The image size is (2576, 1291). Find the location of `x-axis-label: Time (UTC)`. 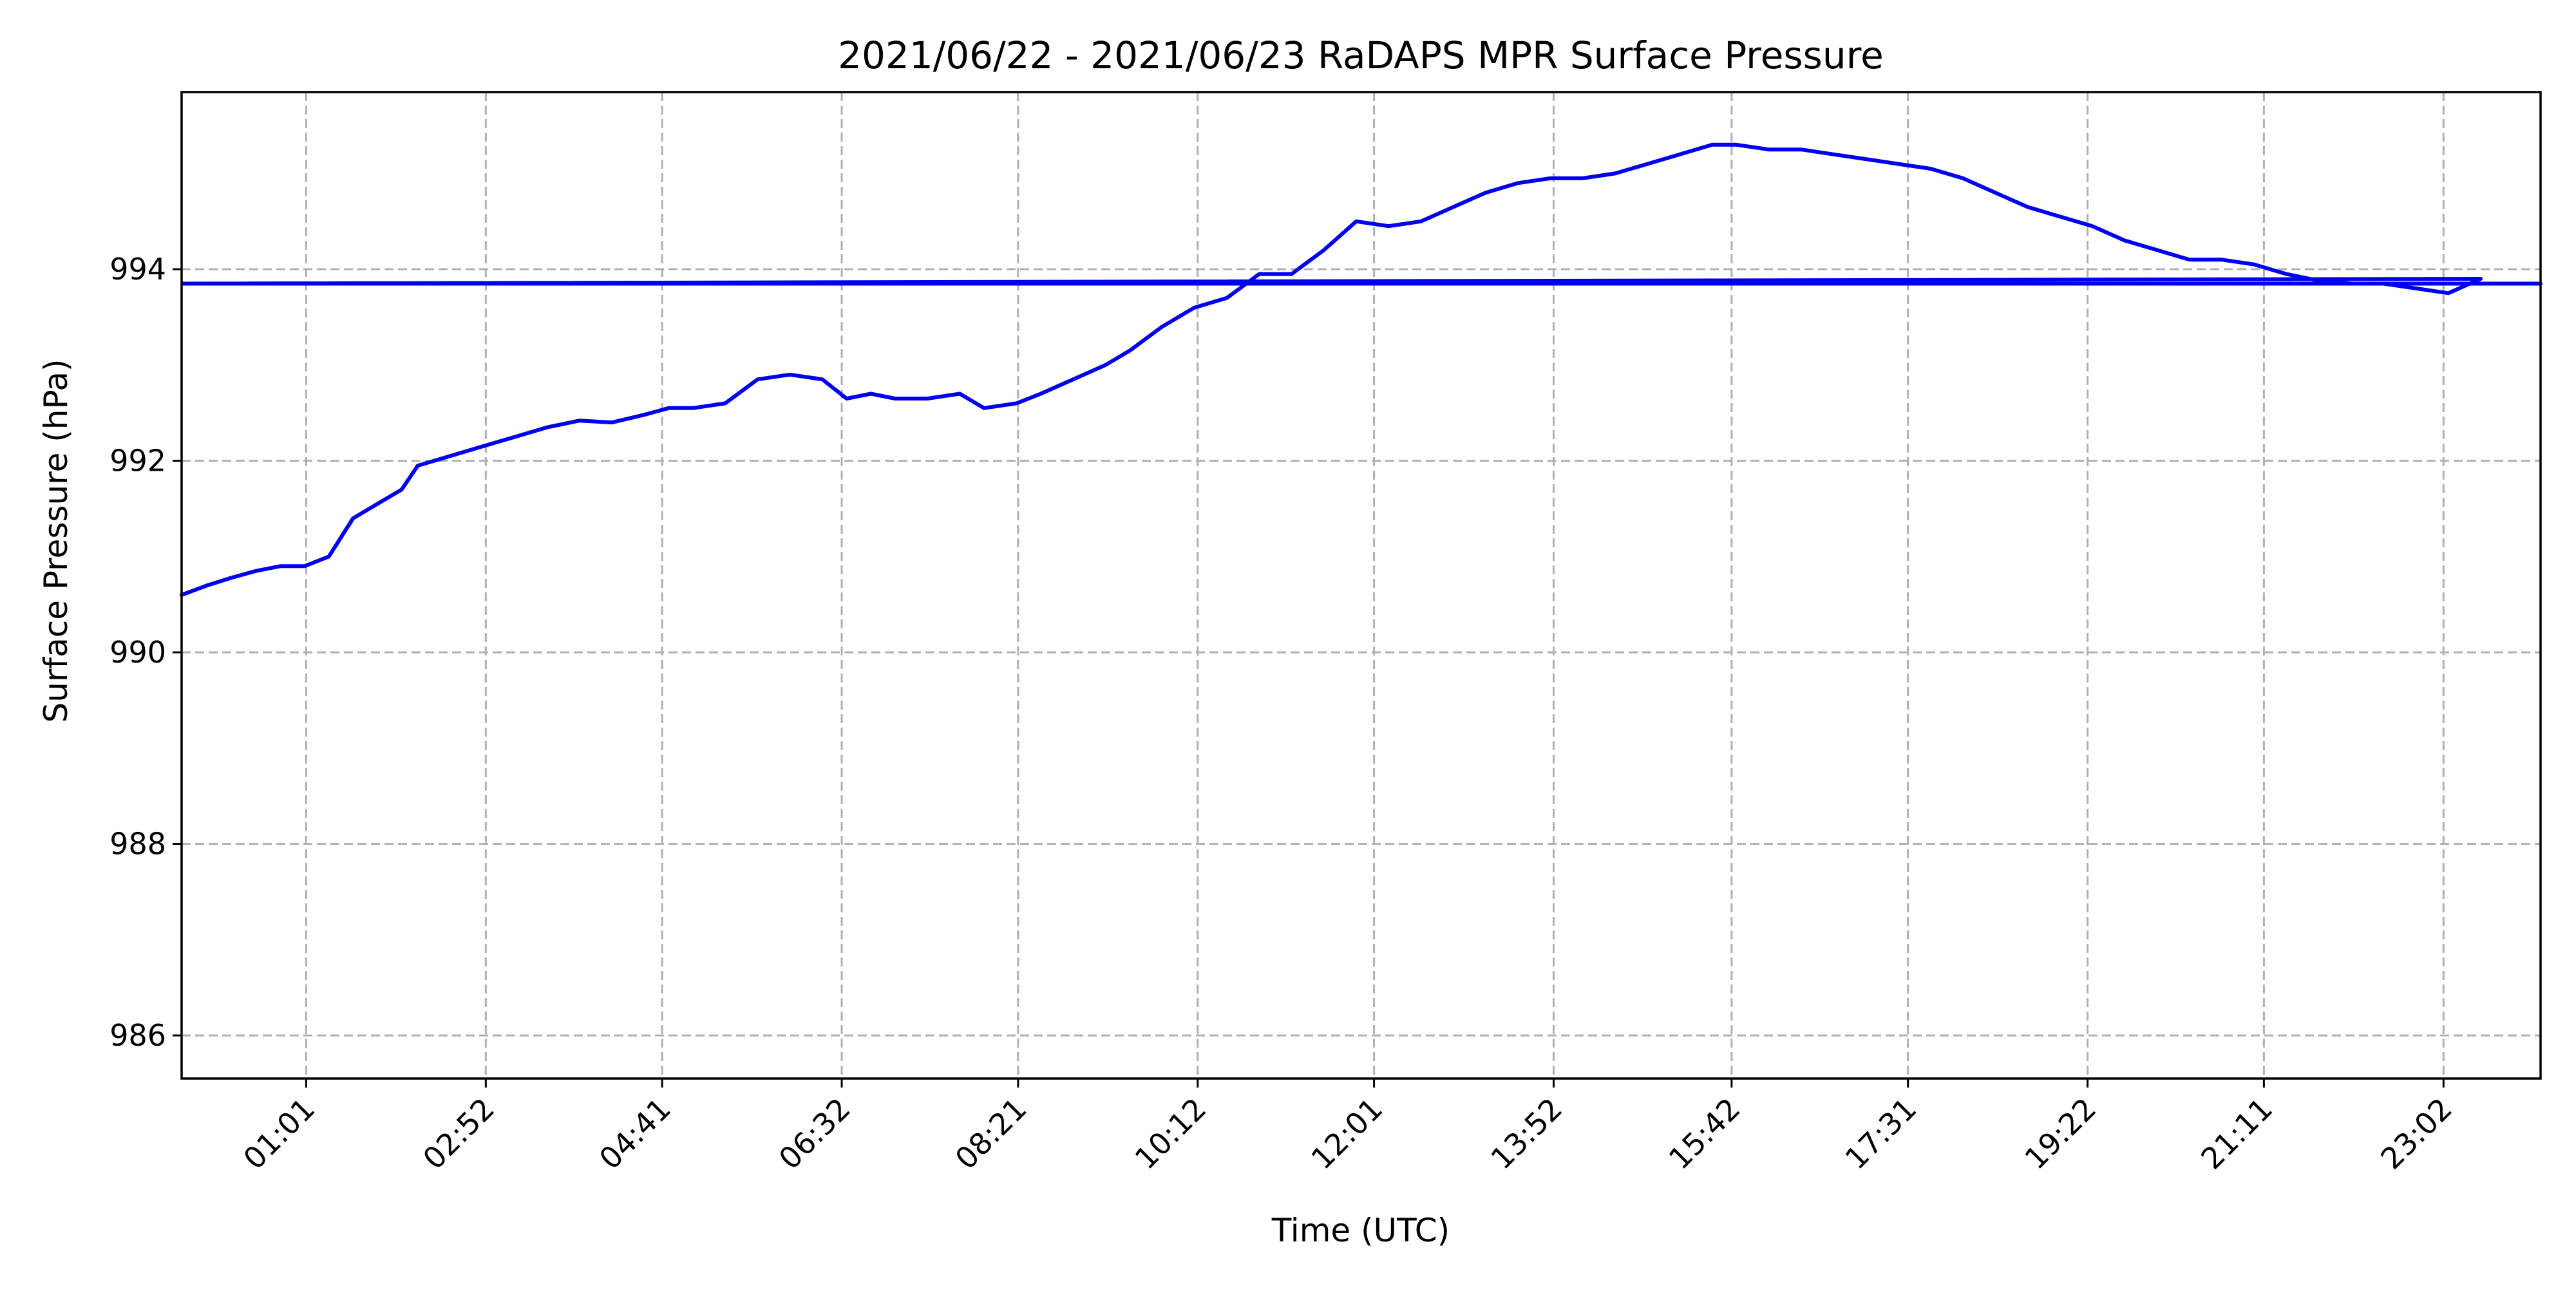

x-axis-label: Time (UTC) is located at coordinates (1360, 1230).